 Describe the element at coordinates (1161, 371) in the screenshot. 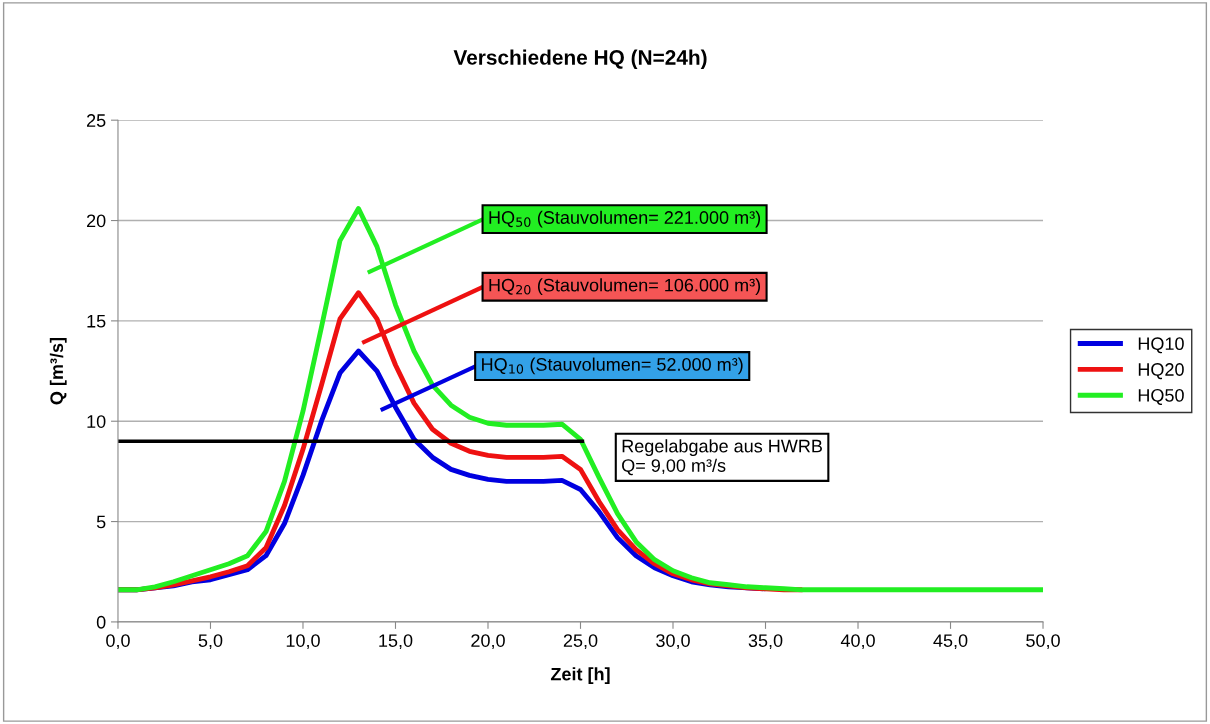

I see `legend-label: HQ20` at that location.